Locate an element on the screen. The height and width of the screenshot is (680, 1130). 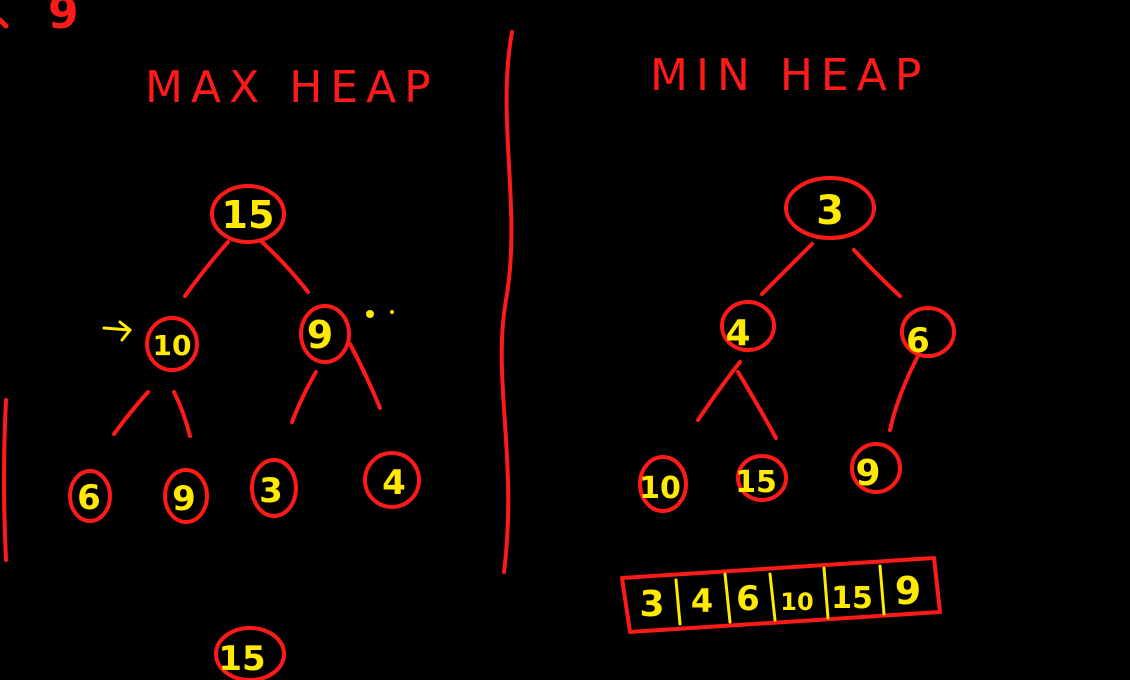
array-cell: 10 is located at coordinates (796, 602).